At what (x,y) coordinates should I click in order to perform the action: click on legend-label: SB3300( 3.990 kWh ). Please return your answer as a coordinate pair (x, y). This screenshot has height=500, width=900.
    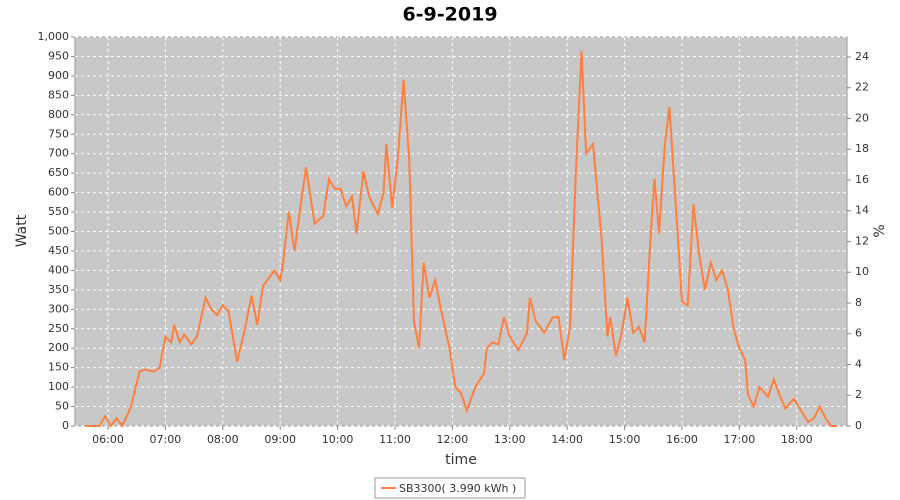
    Looking at the image, I should click on (457, 488).